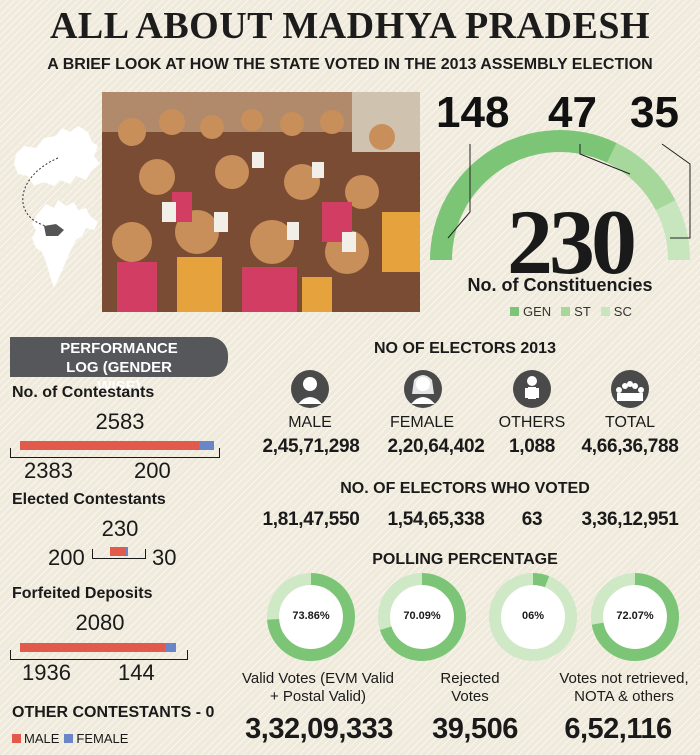 The height and width of the screenshot is (755, 700). Describe the element at coordinates (115, 453) in the screenshot. I see `contestants-bracket` at that location.